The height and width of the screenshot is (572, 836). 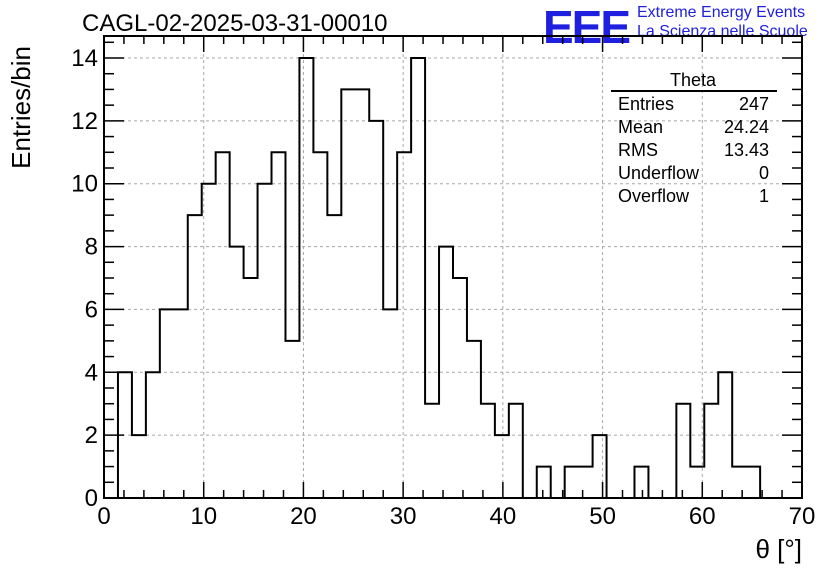 I want to click on x-tick-label: 0, so click(x=103, y=516).